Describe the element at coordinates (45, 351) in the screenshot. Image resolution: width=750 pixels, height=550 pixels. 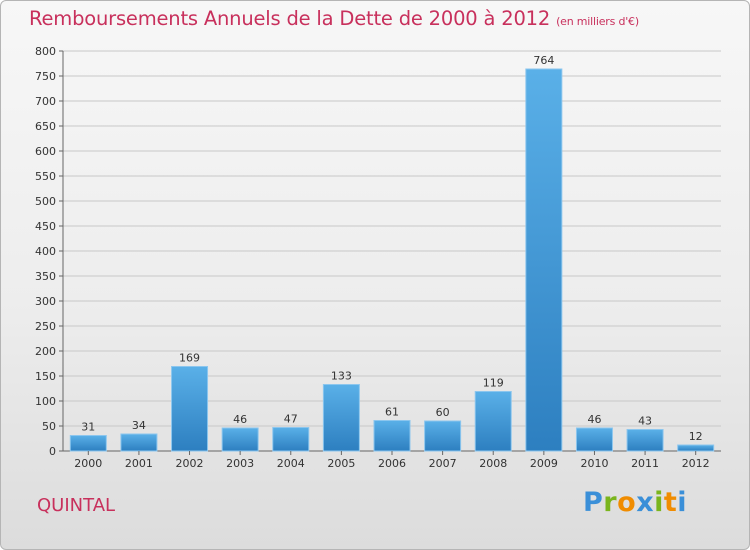
I see `y-tick-label-200: 200` at that location.